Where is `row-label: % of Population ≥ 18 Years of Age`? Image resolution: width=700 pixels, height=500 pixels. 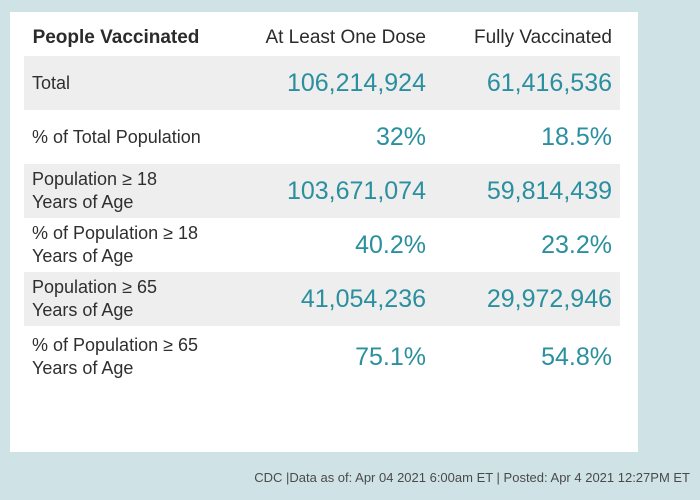 row-label: % of Population ≥ 18 Years of Age is located at coordinates (115, 244).